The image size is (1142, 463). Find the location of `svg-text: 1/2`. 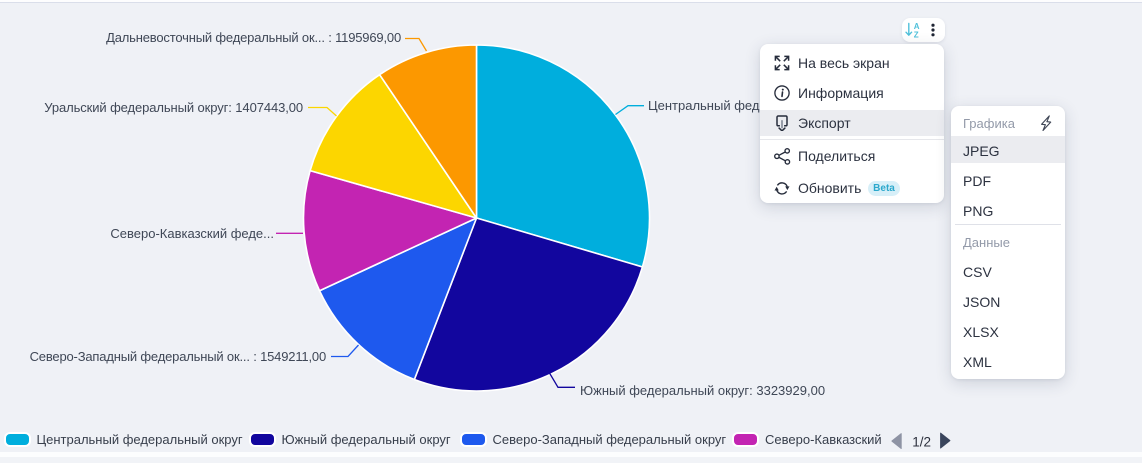

svg-text: 1/2 is located at coordinates (921, 442).